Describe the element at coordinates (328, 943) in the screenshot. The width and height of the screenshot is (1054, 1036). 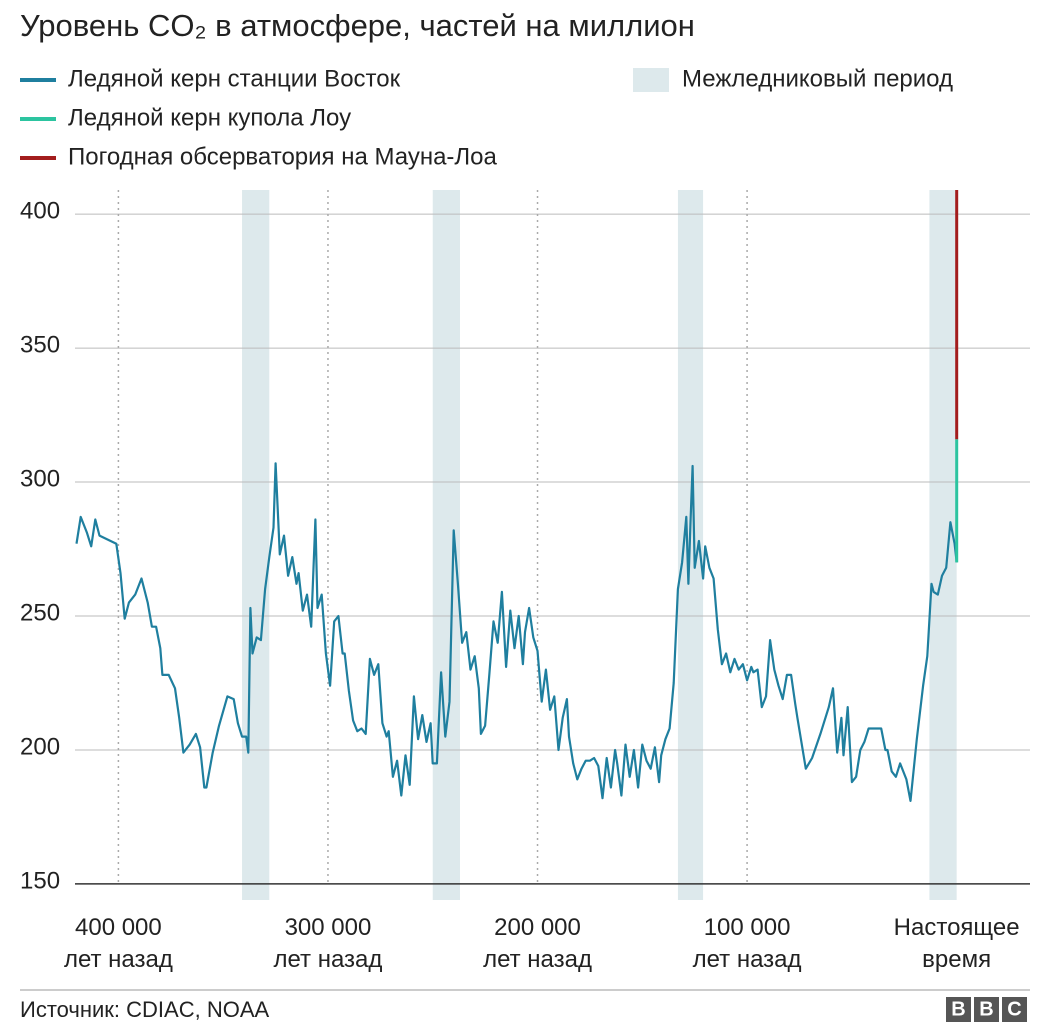
I see `x-tick-label: 300 000 лет назад` at that location.